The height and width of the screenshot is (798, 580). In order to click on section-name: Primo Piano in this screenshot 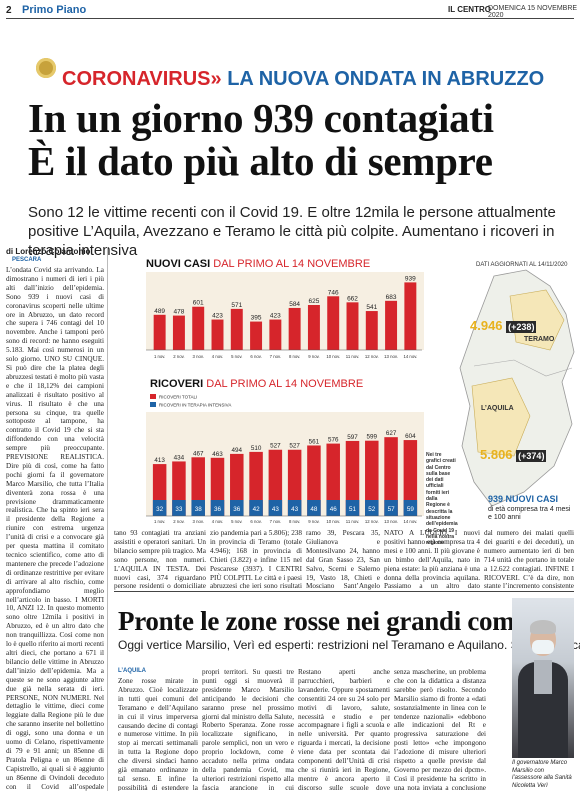, I will do `click(54, 10)`.